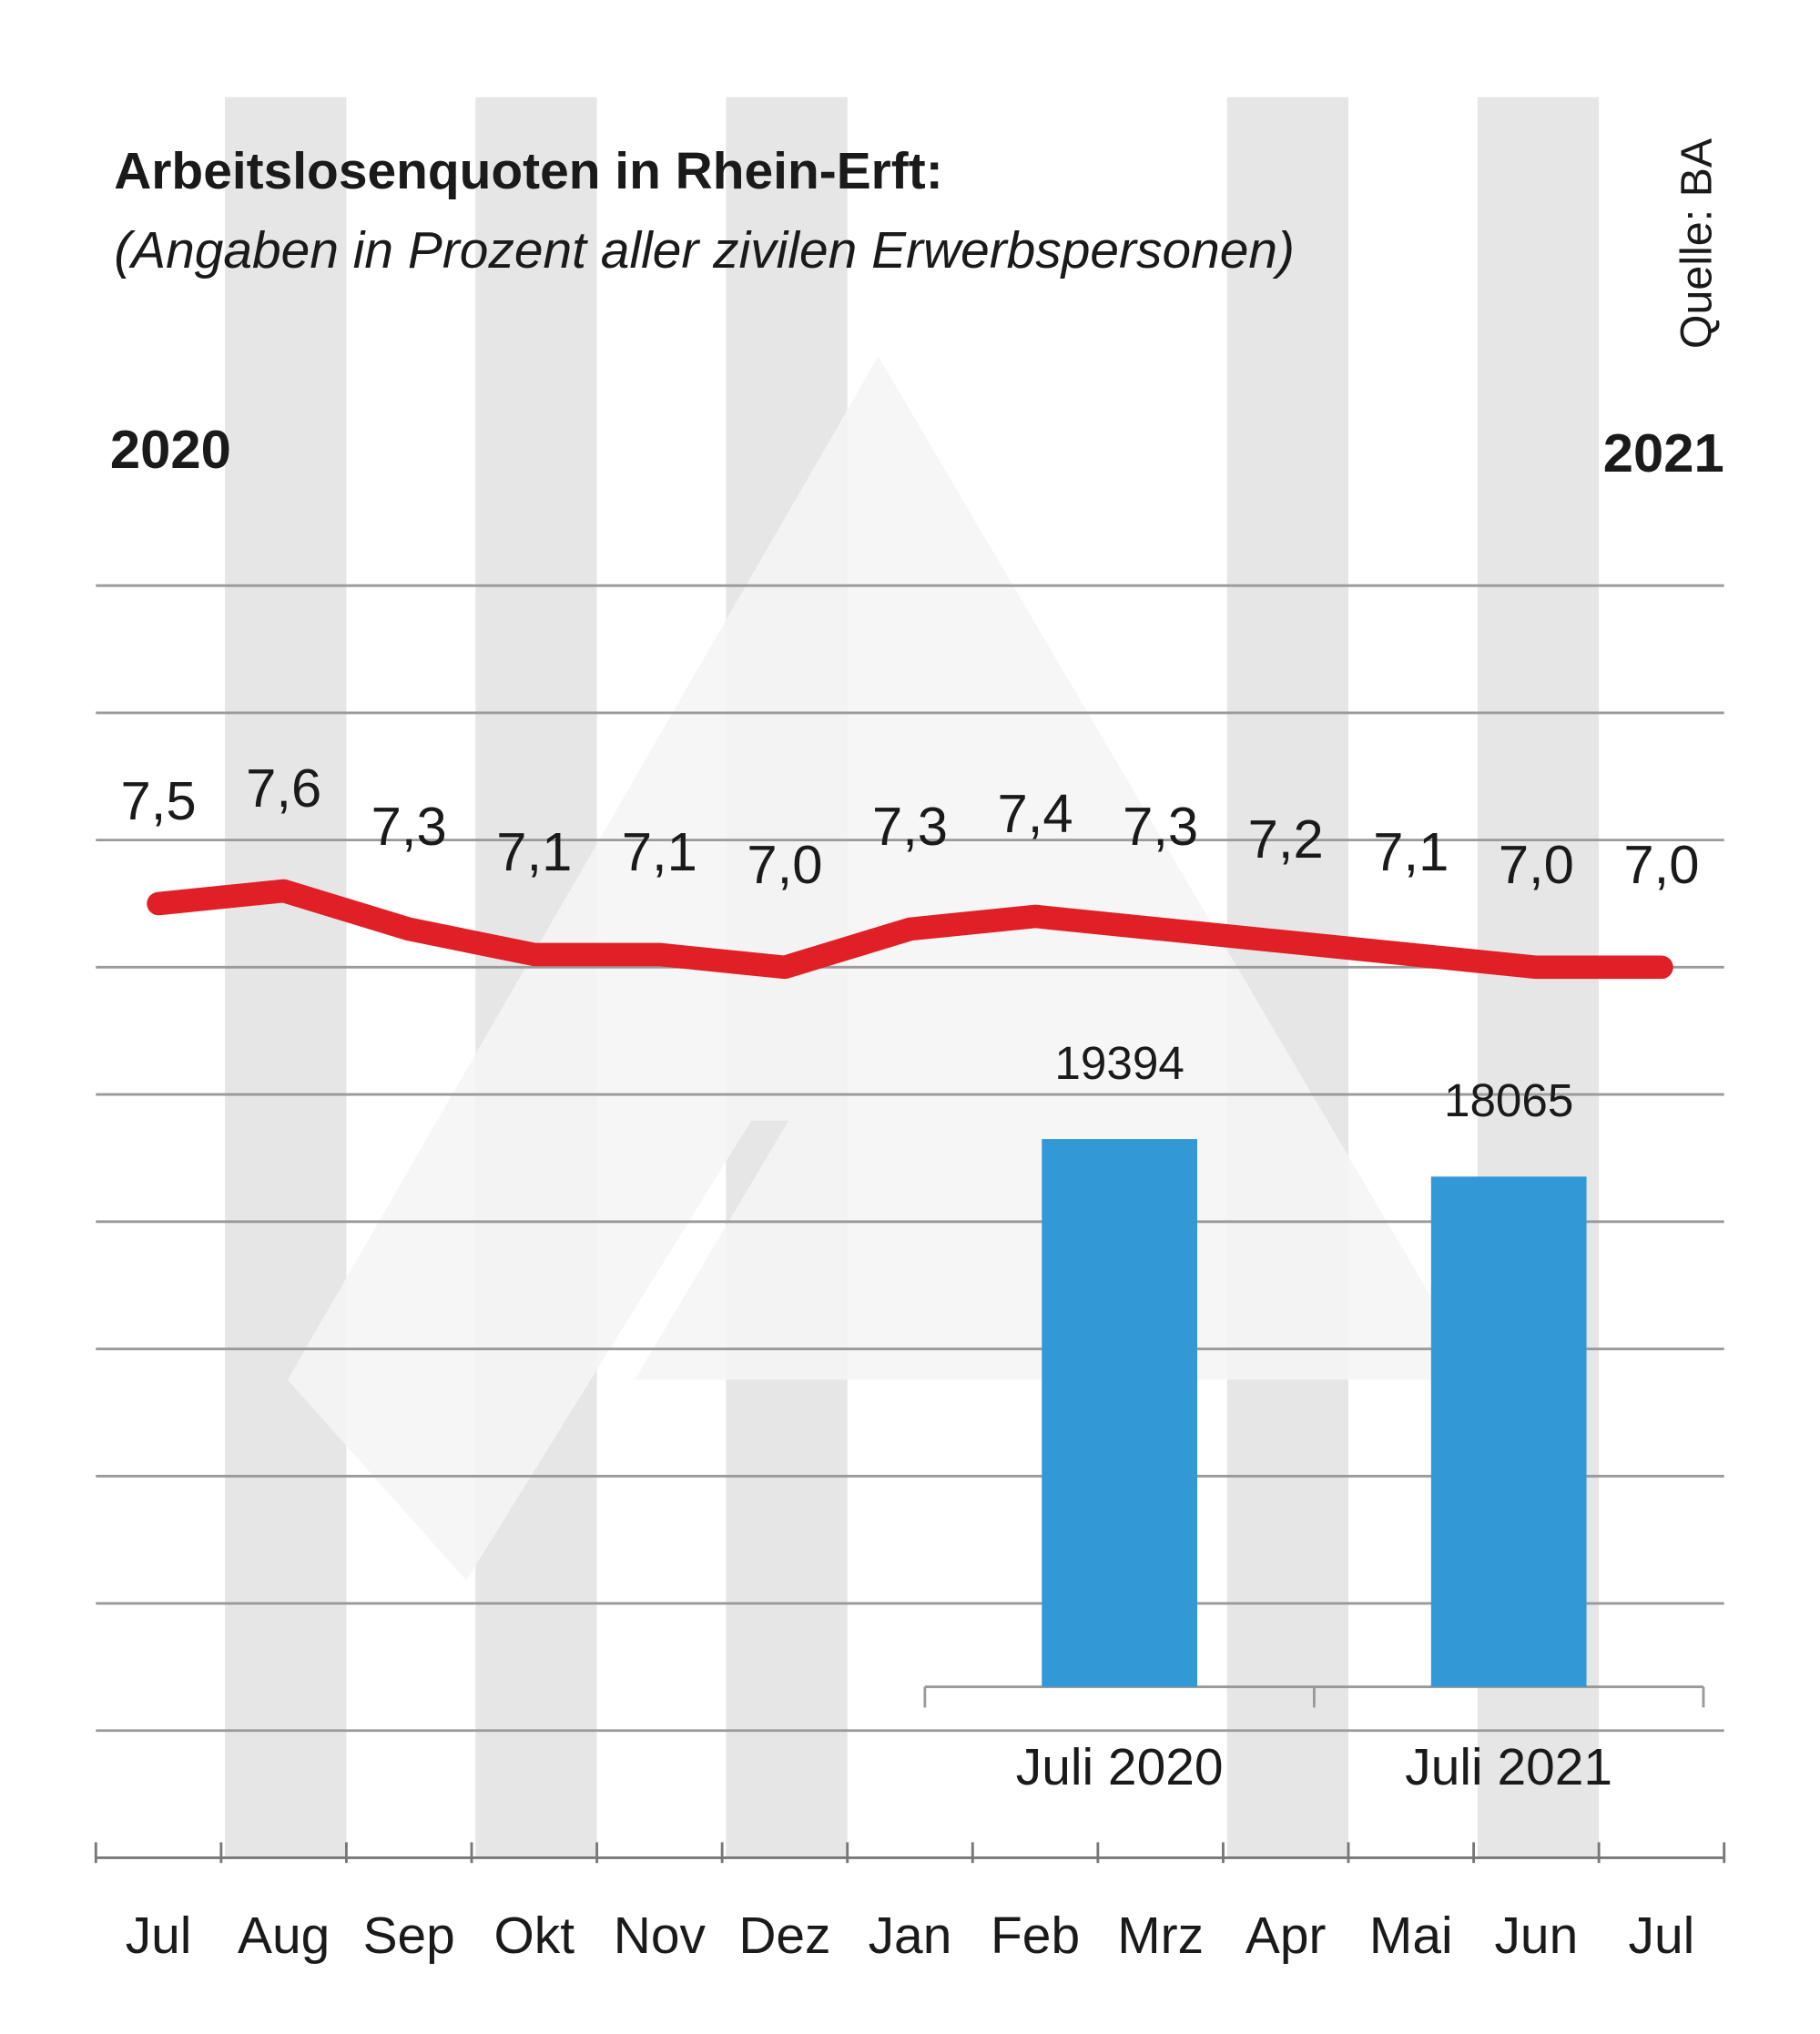  I want to click on x-tick-label: Mrz, so click(1160, 1936).